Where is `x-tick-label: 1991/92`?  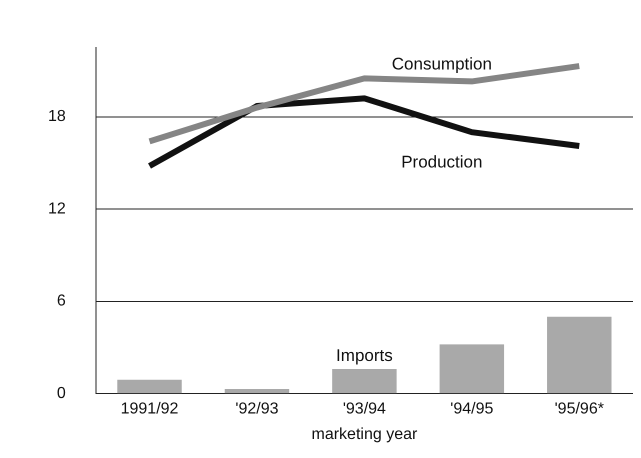 x-tick-label: 1991/92 is located at coordinates (149, 409).